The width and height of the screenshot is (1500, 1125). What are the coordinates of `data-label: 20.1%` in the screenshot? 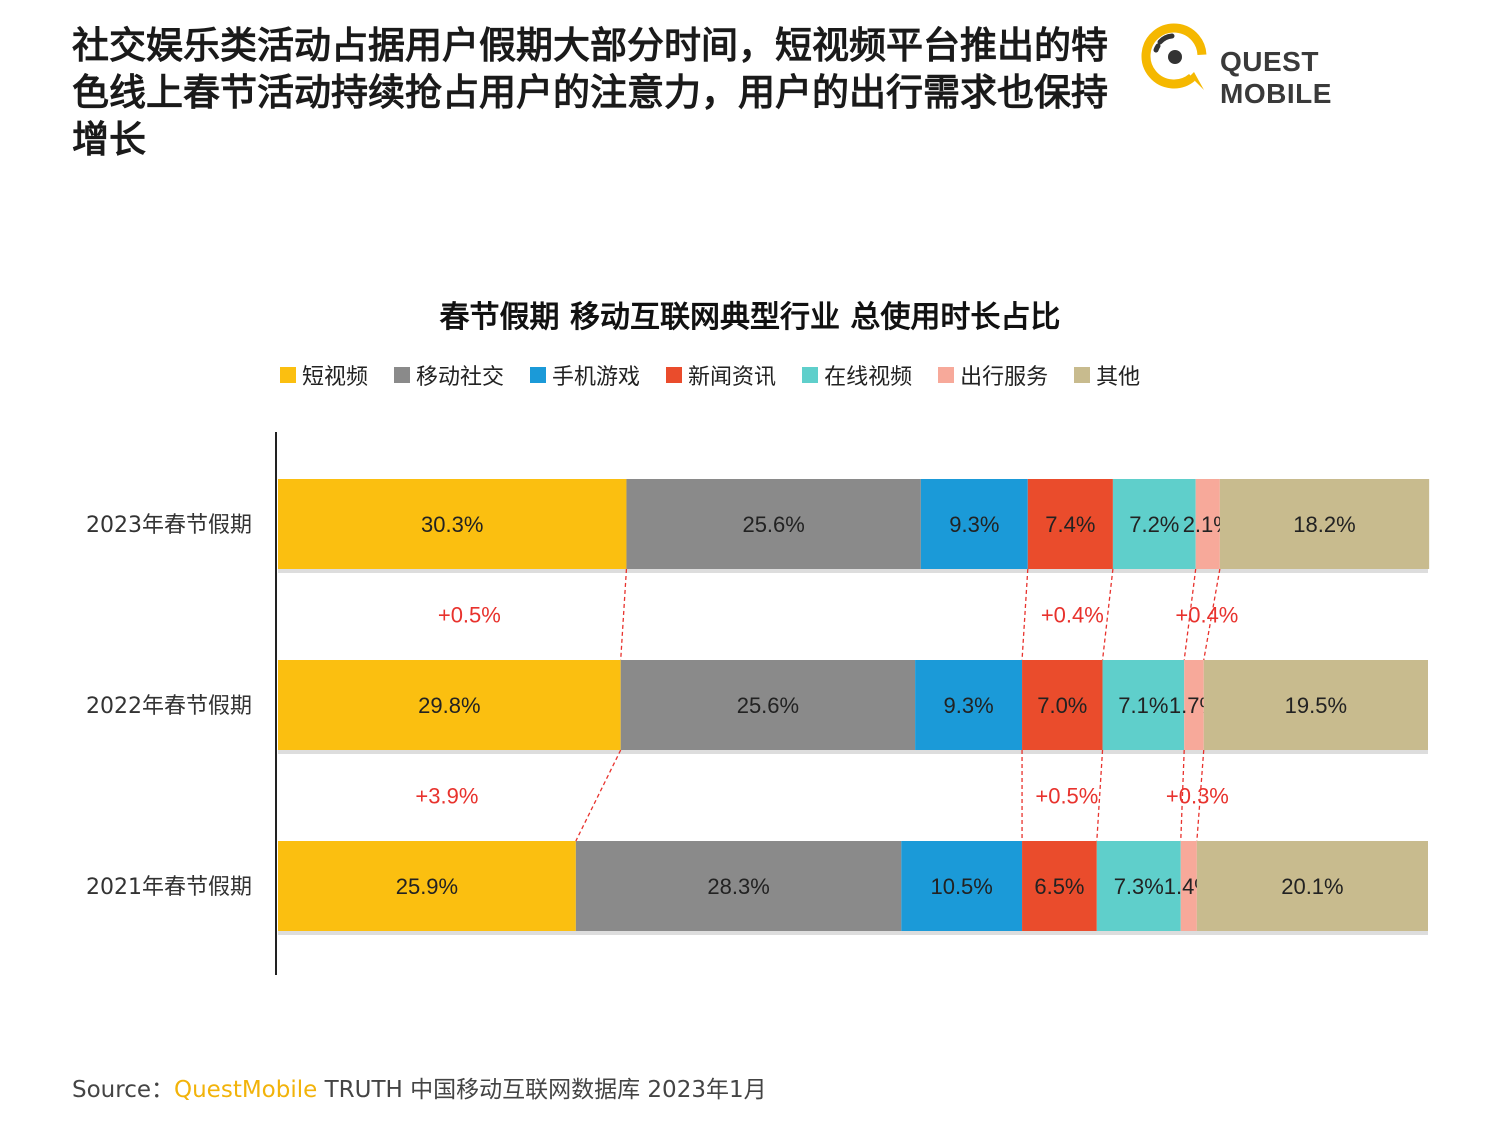 It's located at (1312, 886).